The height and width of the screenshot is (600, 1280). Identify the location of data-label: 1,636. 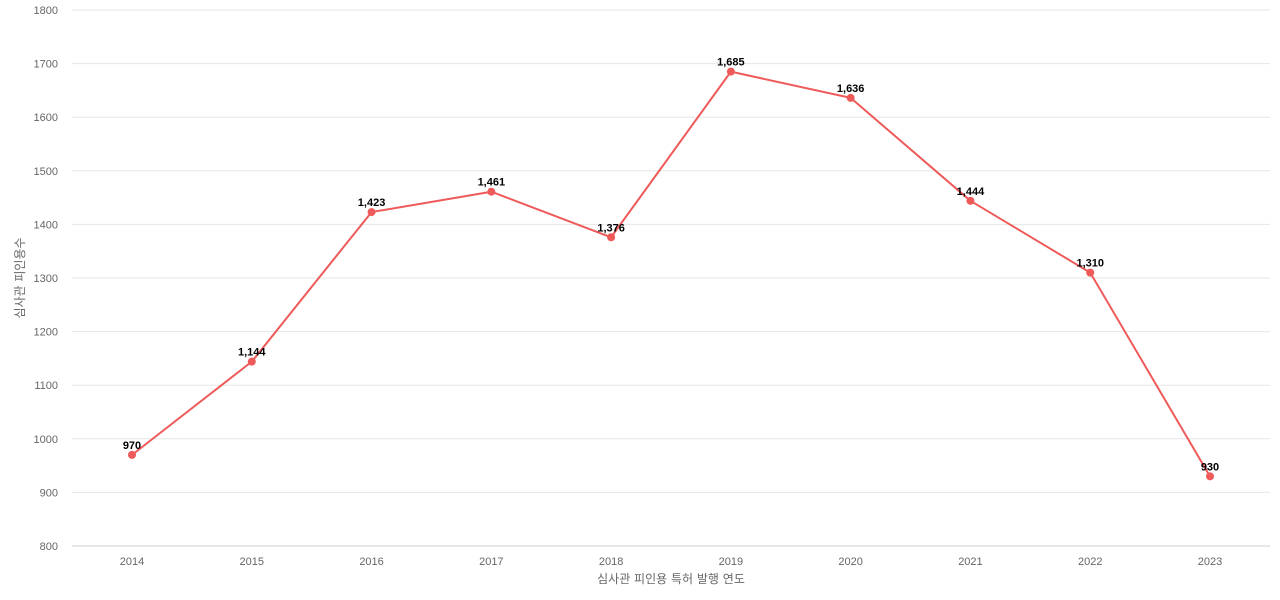
(851, 89).